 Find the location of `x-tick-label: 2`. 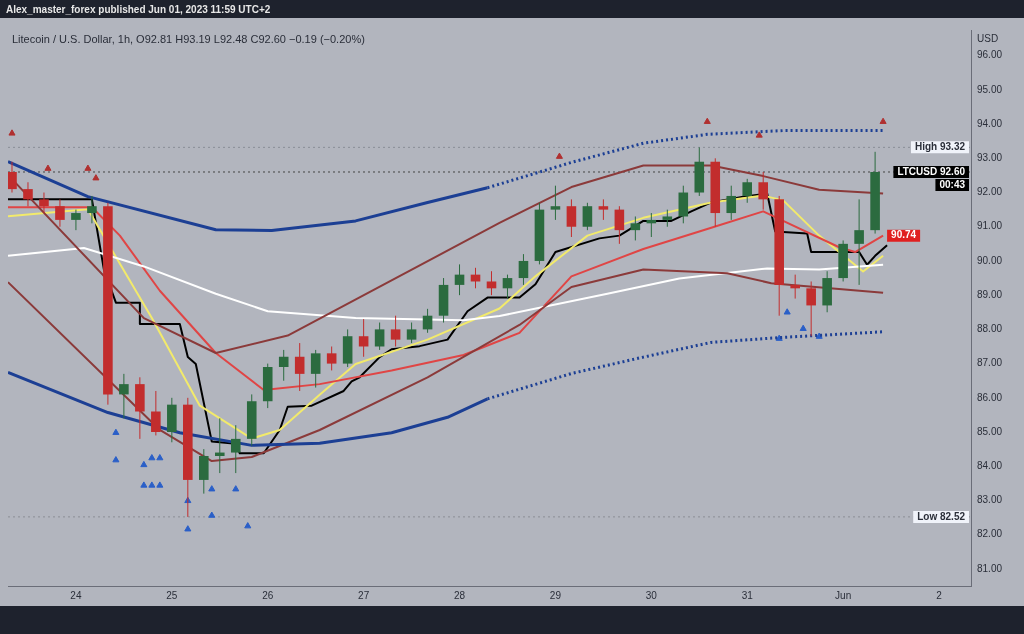

x-tick-label: 2 is located at coordinates (939, 595).